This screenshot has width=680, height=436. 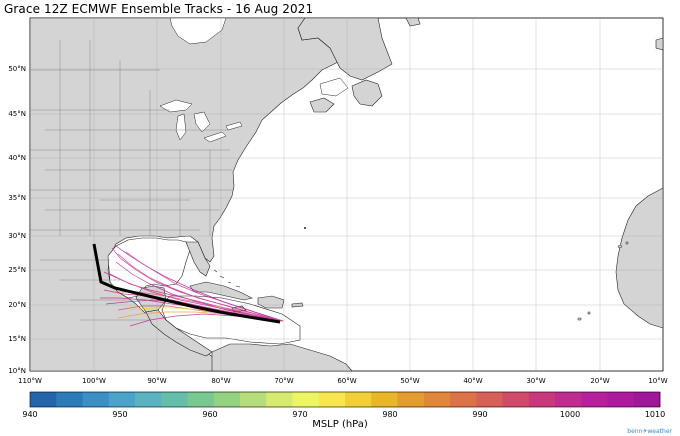 I want to click on lat-label: 35°N, so click(x=17, y=198).